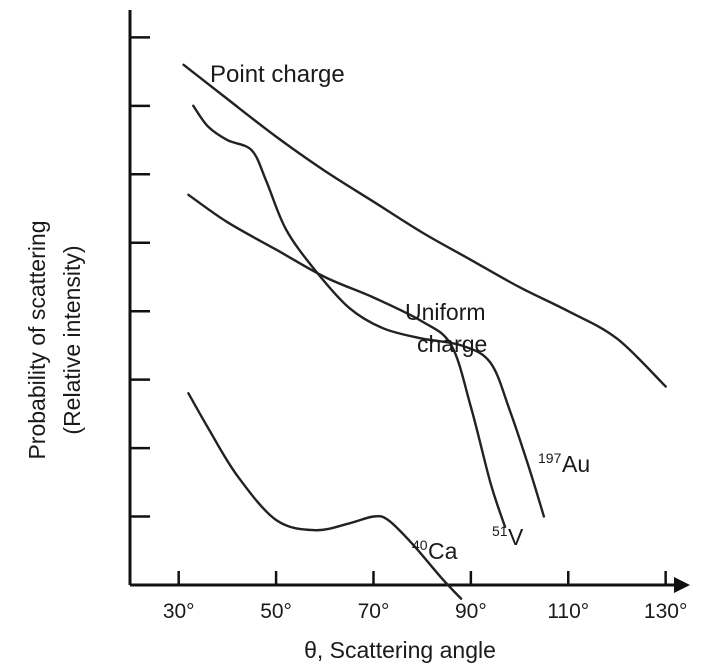  What do you see at coordinates (665, 611) in the screenshot?
I see `x-tick-label: 130°` at bounding box center [665, 611].